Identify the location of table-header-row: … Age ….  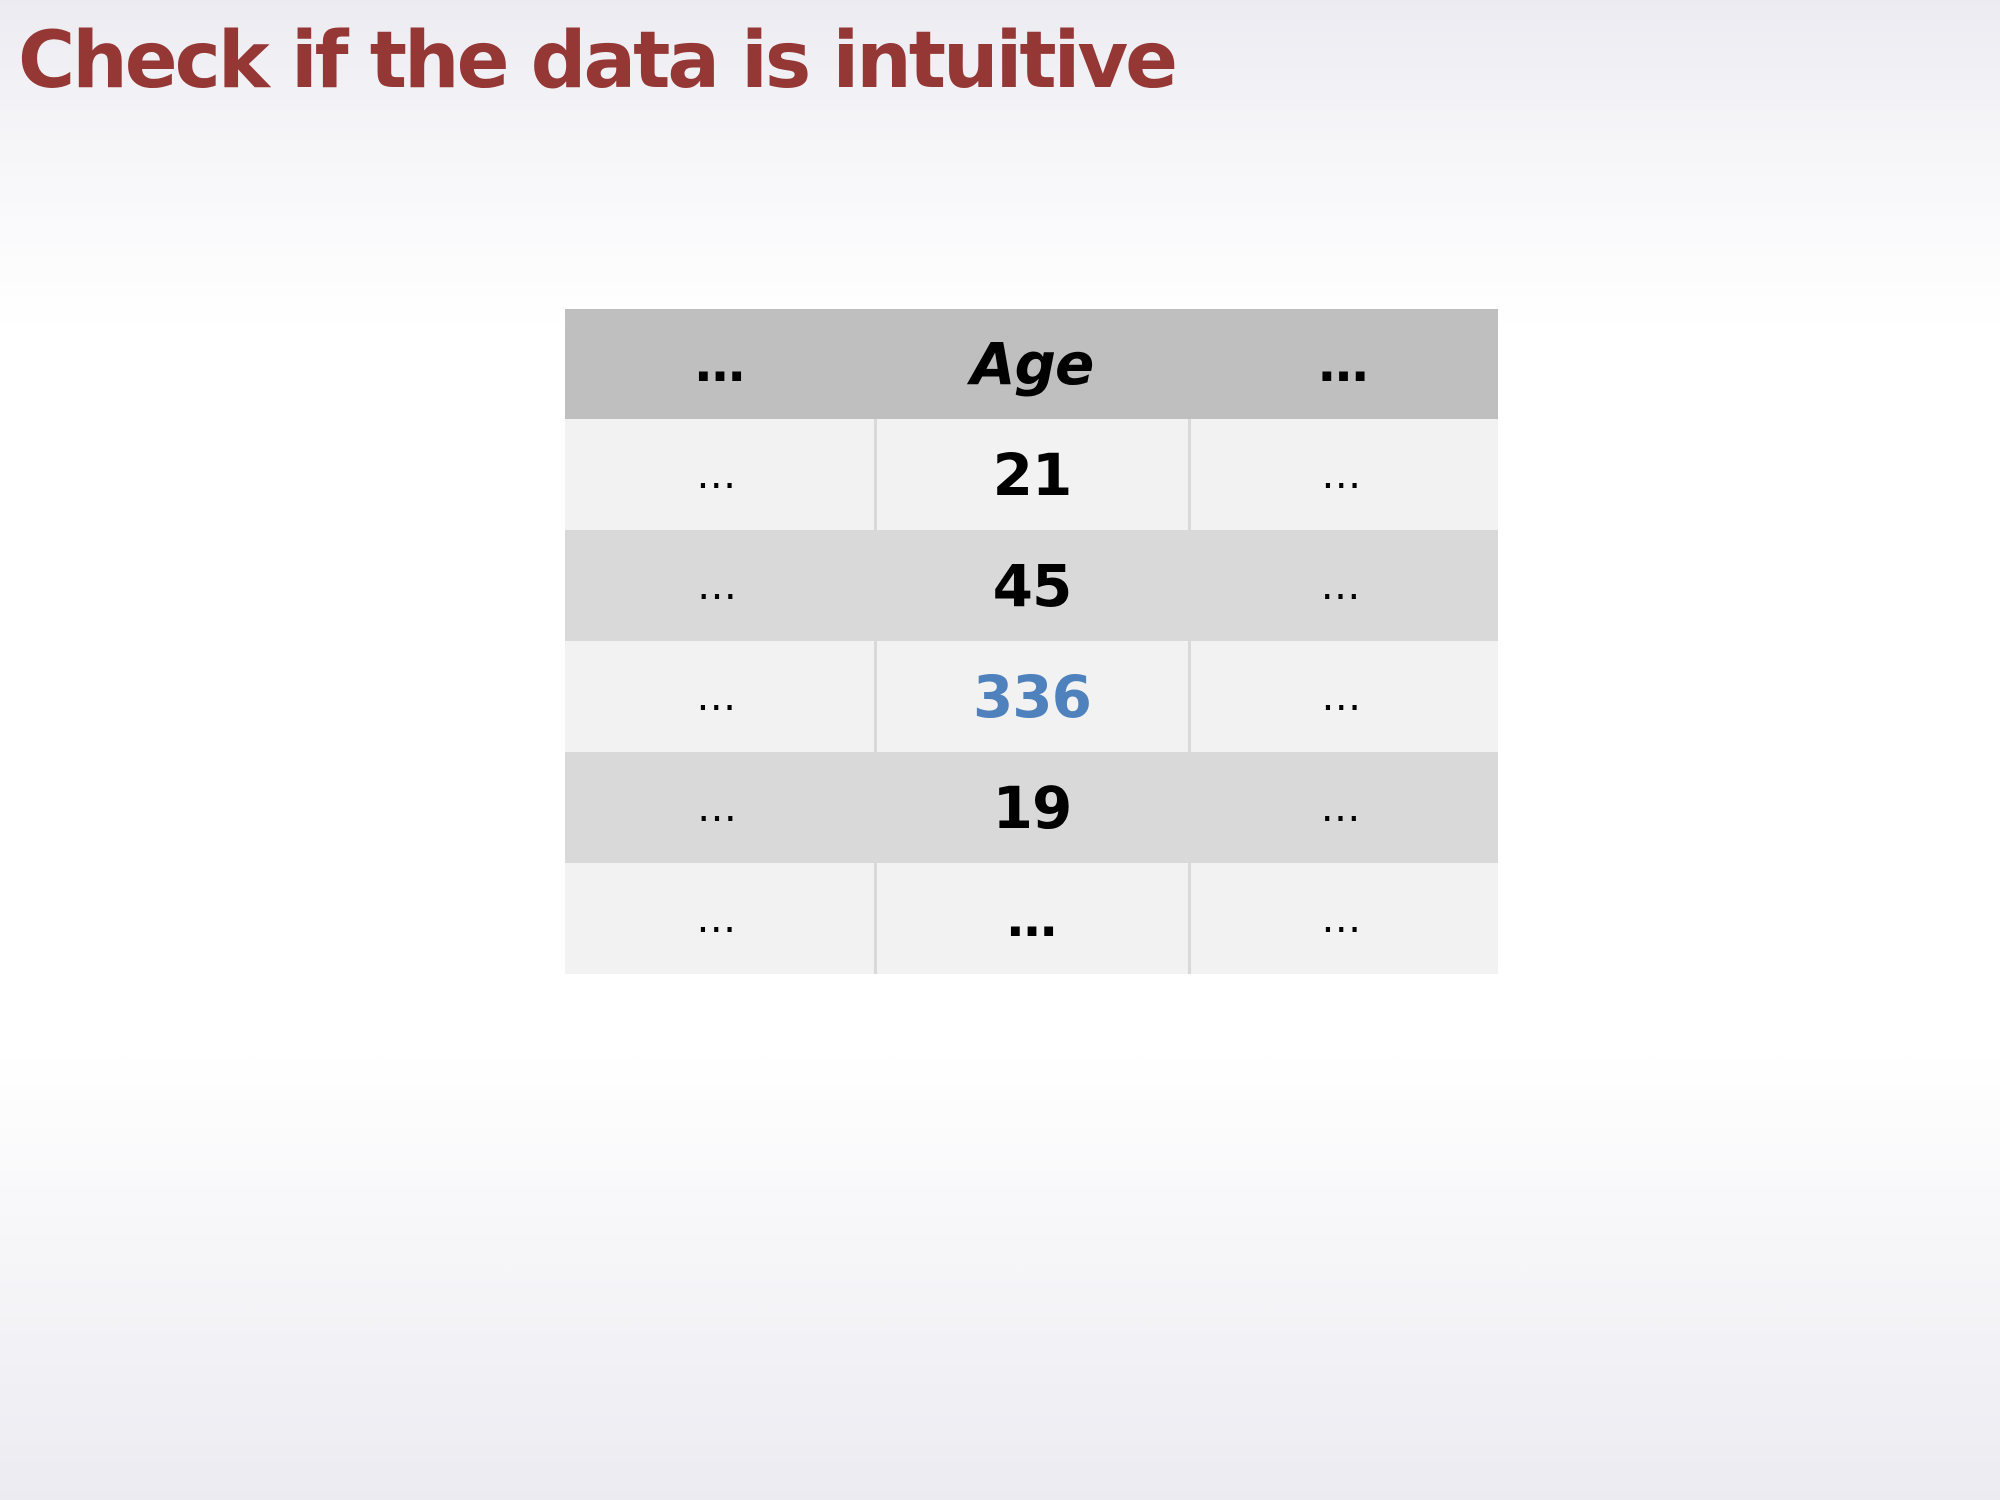
(1031, 364).